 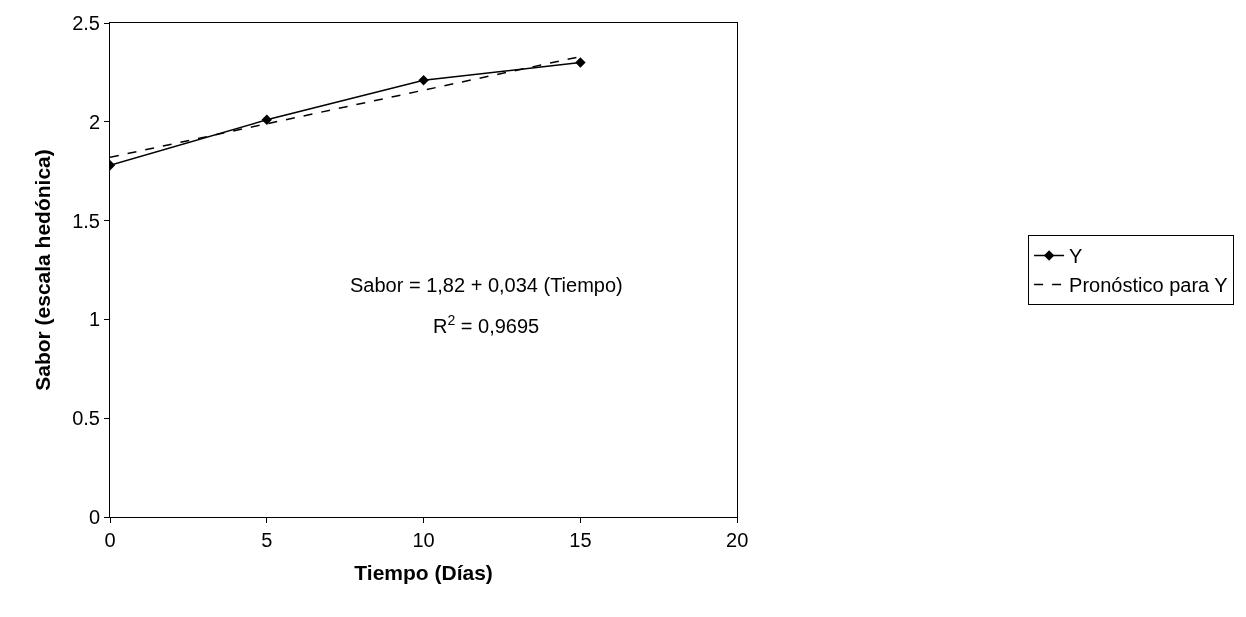 I want to click on annotation: Sabor = 1,82 + 0,034 (Tiempo), so click(x=486, y=285).